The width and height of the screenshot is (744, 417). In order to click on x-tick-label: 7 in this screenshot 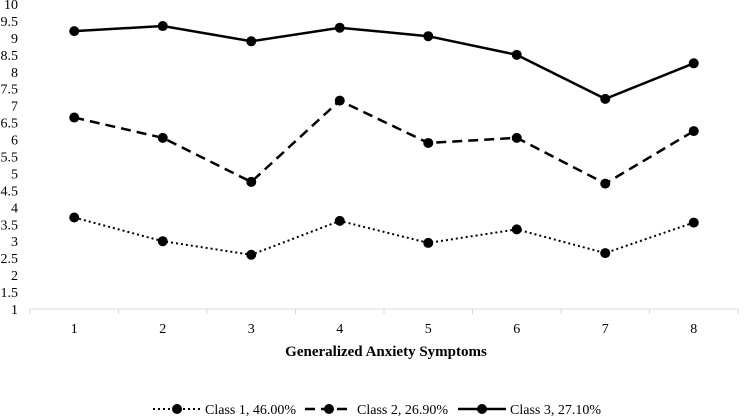, I will do `click(605, 329)`.